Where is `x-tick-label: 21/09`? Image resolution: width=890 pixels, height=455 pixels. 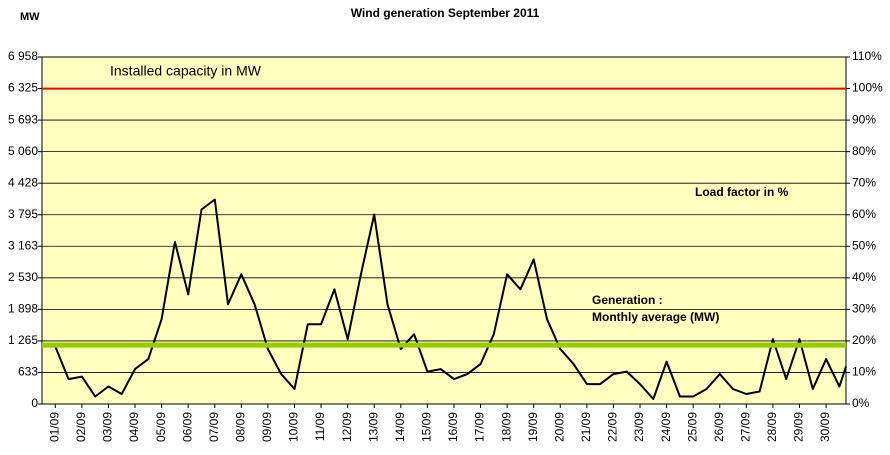 x-tick-label: 21/09 is located at coordinates (586, 427).